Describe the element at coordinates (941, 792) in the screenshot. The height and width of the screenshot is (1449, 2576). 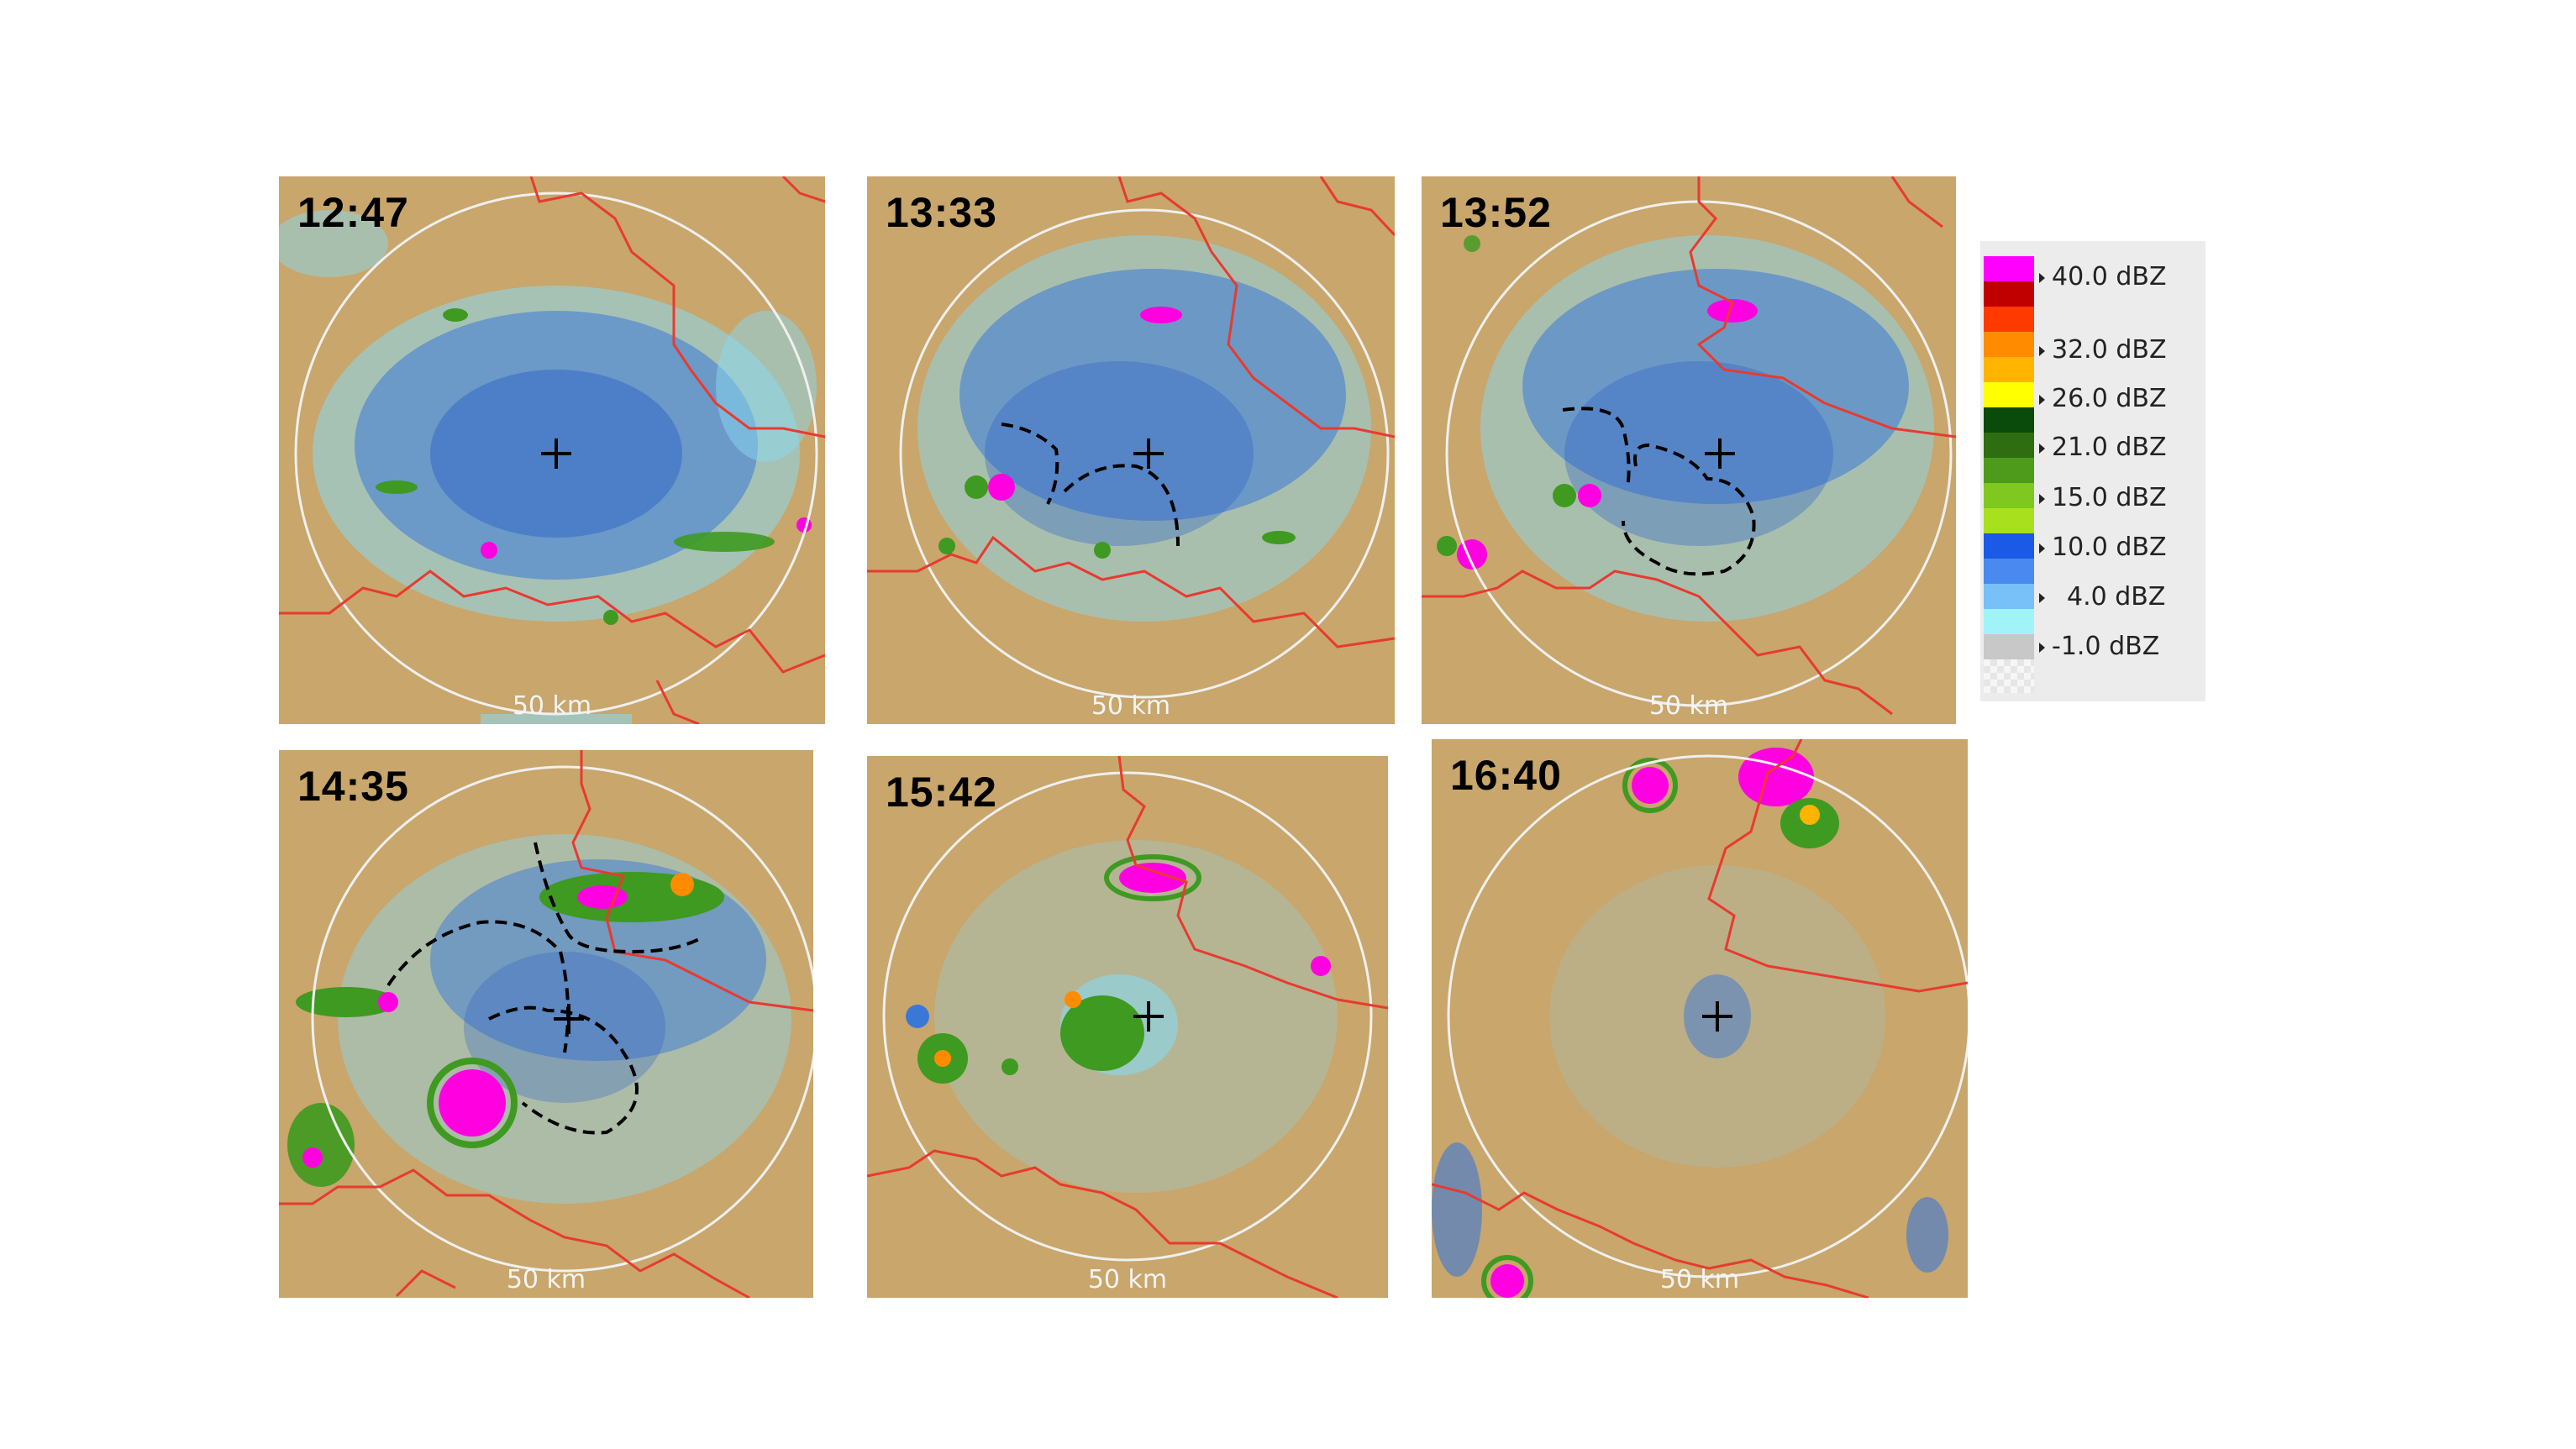
I see `panel-time: 15:42` at that location.